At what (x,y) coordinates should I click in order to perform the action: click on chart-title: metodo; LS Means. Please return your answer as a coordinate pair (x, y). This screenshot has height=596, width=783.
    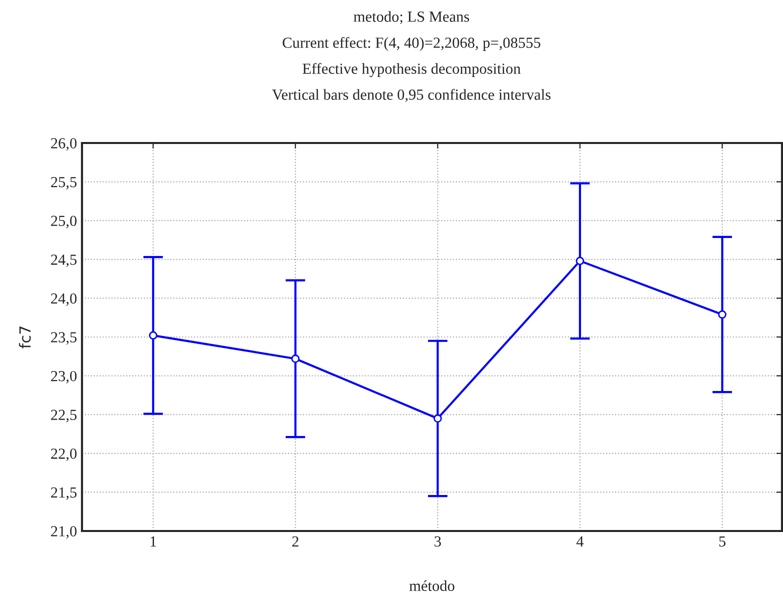
    Looking at the image, I should click on (412, 17).